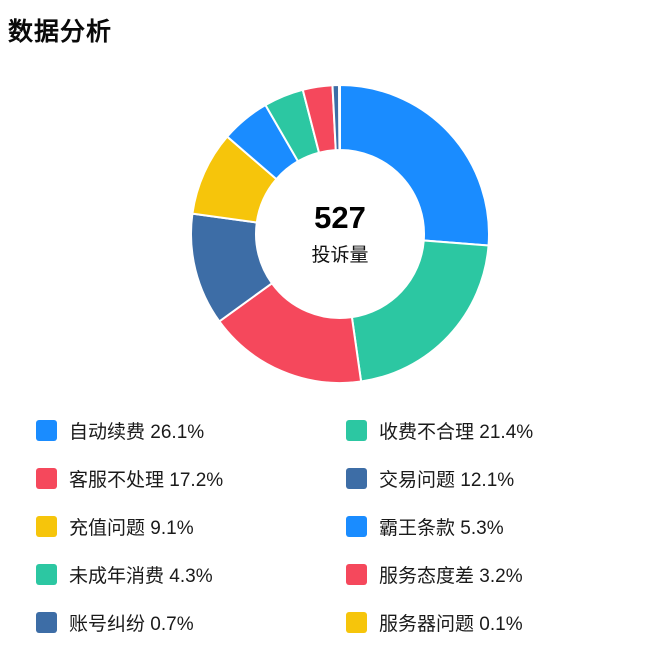 This screenshot has height=655, width=662. I want to click on legend-item-5: 充值问题 9.1%, so click(191, 527).